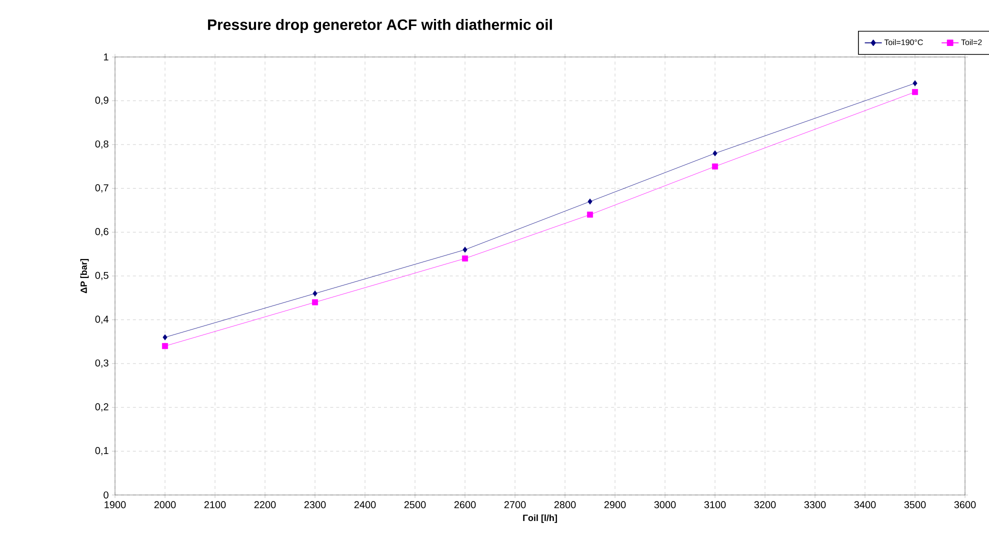 This screenshot has height=559, width=989. What do you see at coordinates (315, 504) in the screenshot?
I see `x-tick-label: 2300` at bounding box center [315, 504].